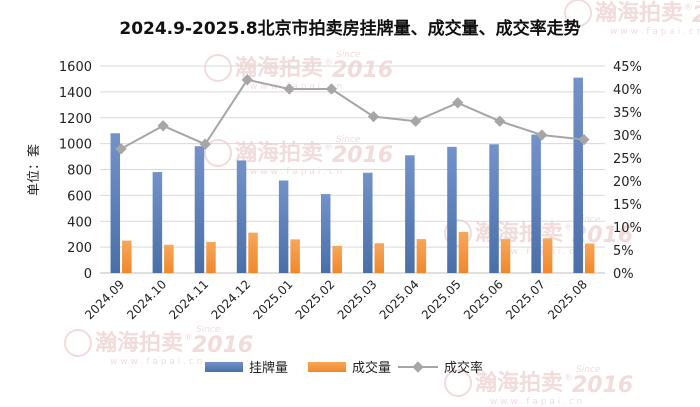  Describe the element at coordinates (349, 368) in the screenshot. I see `legend-item: 成交量` at that location.